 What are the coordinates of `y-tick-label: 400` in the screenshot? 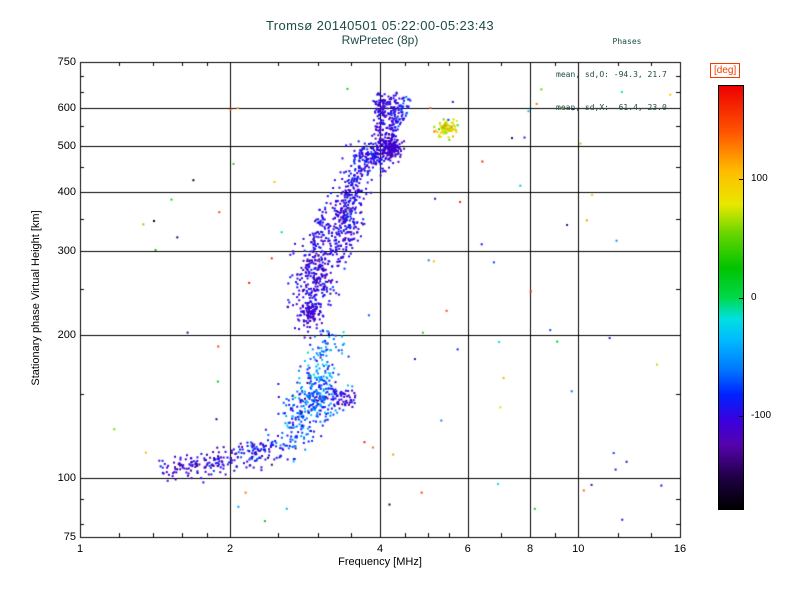 It's located at (66, 191).